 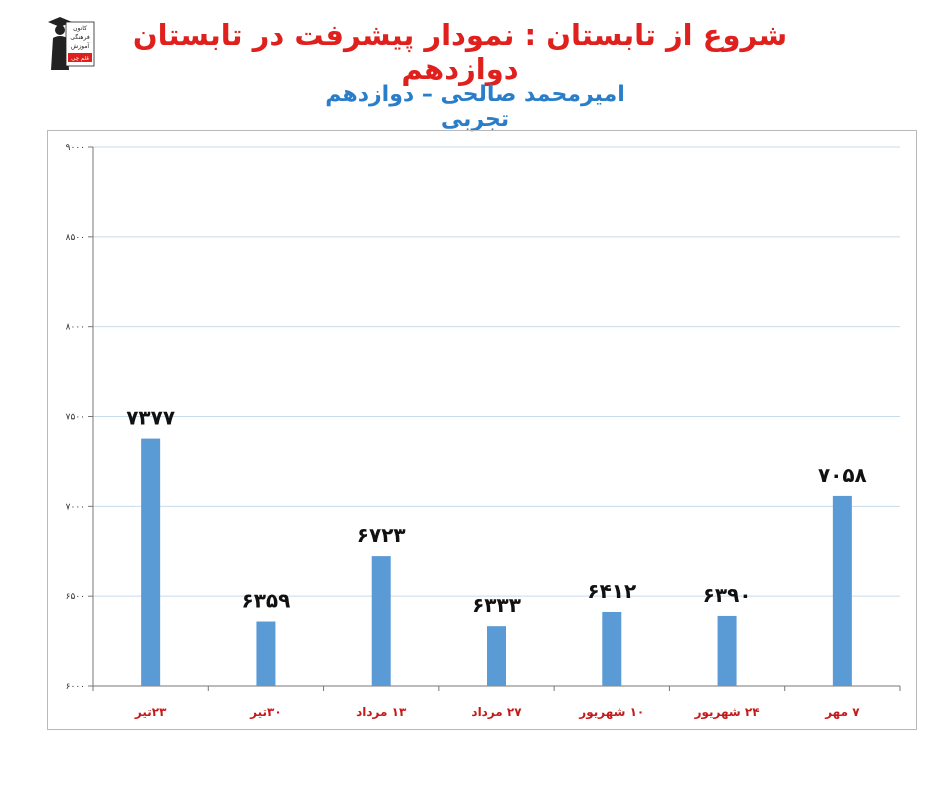 I want to click on data-label: ۶۳۹۰, so click(x=727, y=595).